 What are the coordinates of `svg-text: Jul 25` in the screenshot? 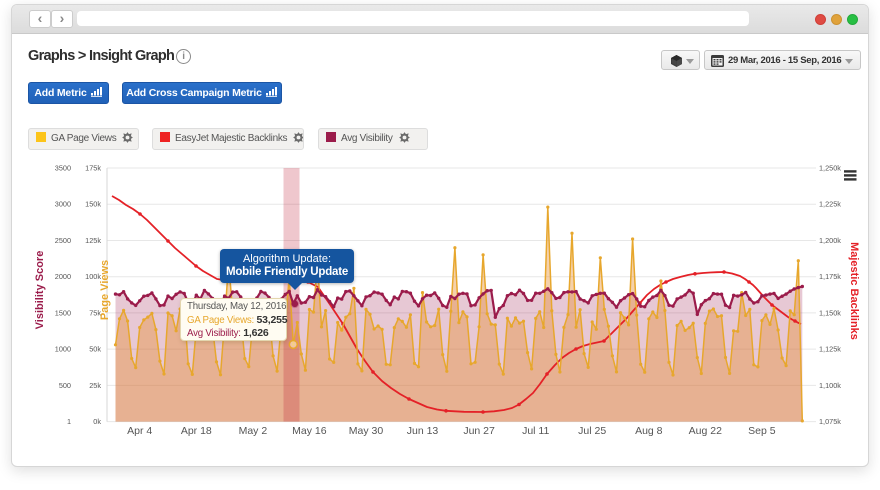 It's located at (592, 431).